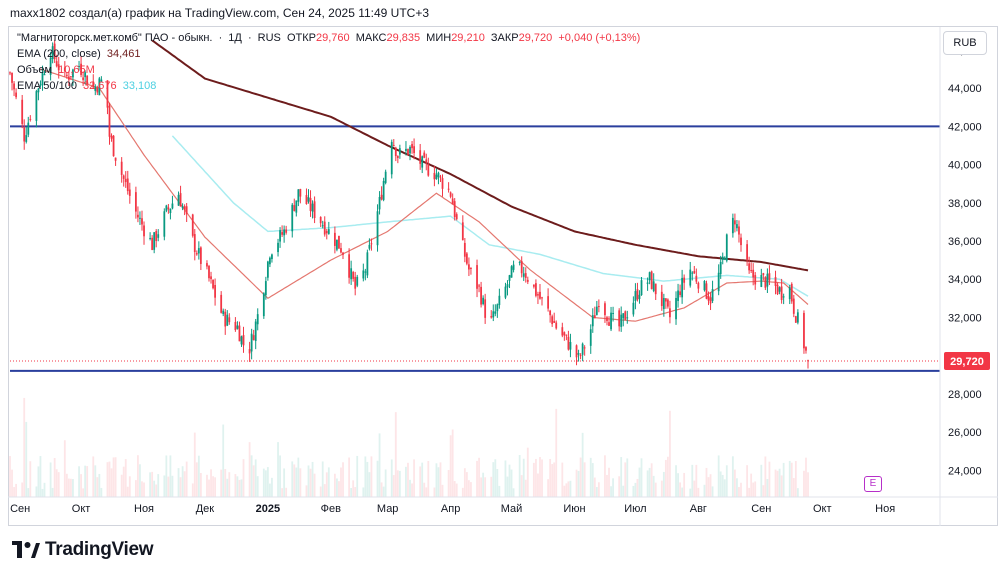  What do you see at coordinates (967, 362) in the screenshot?
I see `last-price-label: 29,720` at bounding box center [967, 362].